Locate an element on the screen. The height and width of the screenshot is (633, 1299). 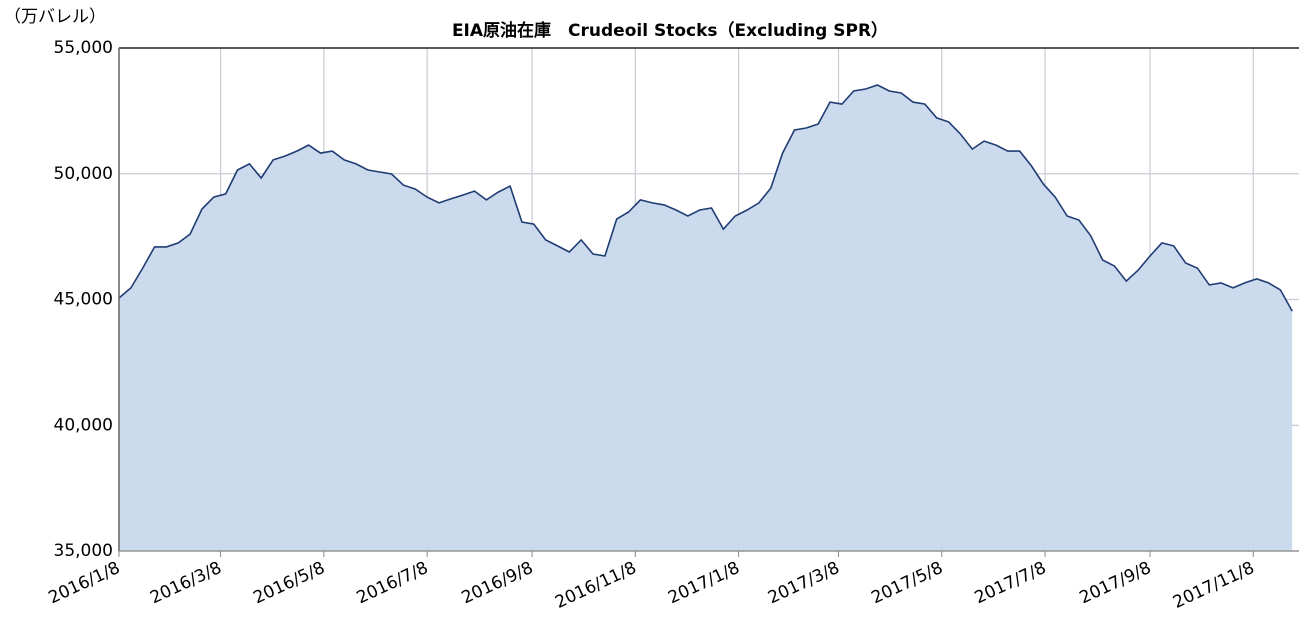
x-tick-label: 2016/11/8 is located at coordinates (595, 585).